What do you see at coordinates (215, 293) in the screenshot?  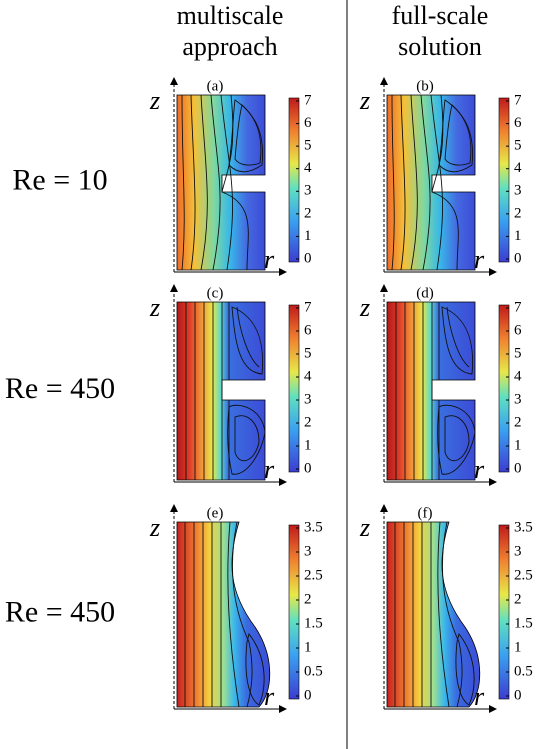 I see `panel-label: (c)` at bounding box center [215, 293].